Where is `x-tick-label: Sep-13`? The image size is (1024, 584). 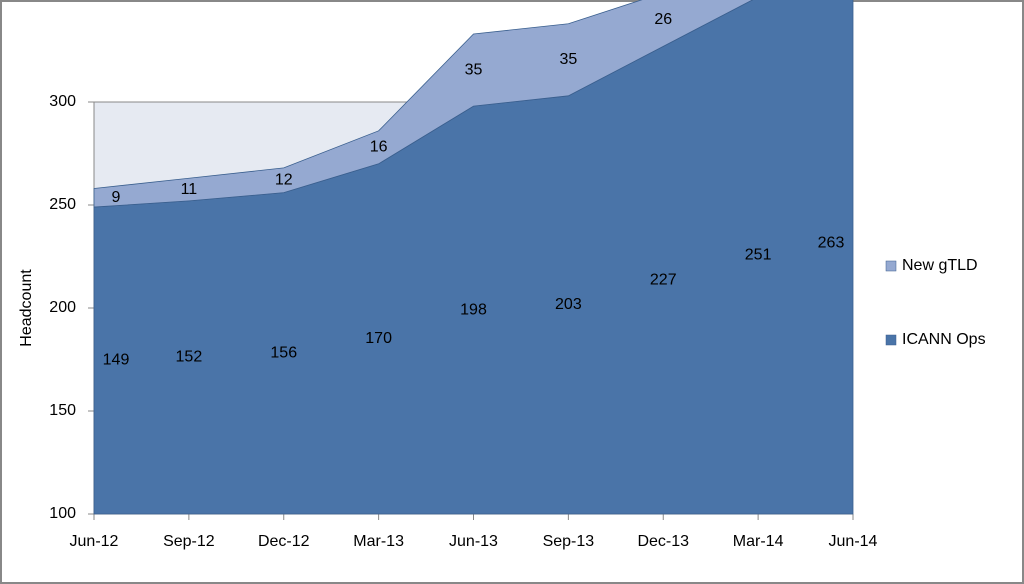 x-tick-label: Sep-13 is located at coordinates (569, 541).